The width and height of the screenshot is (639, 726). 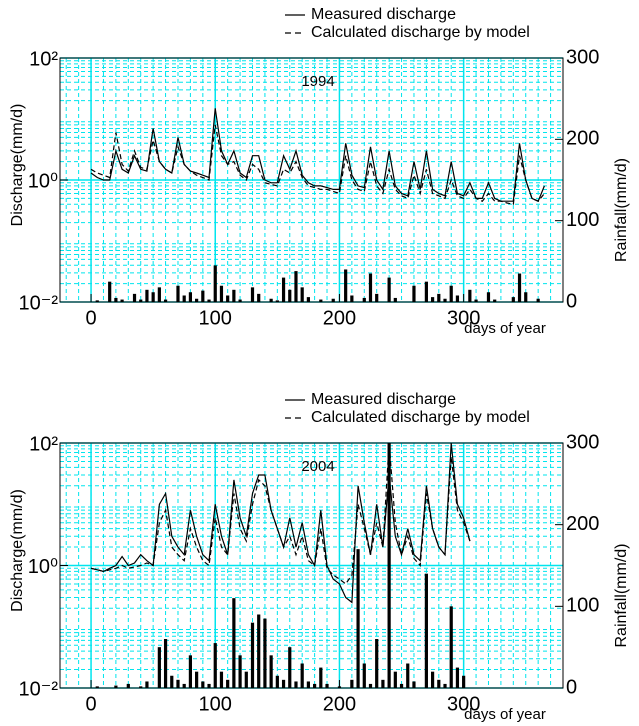 I want to click on y-tick-label: 10⁻², so click(x=39, y=303).